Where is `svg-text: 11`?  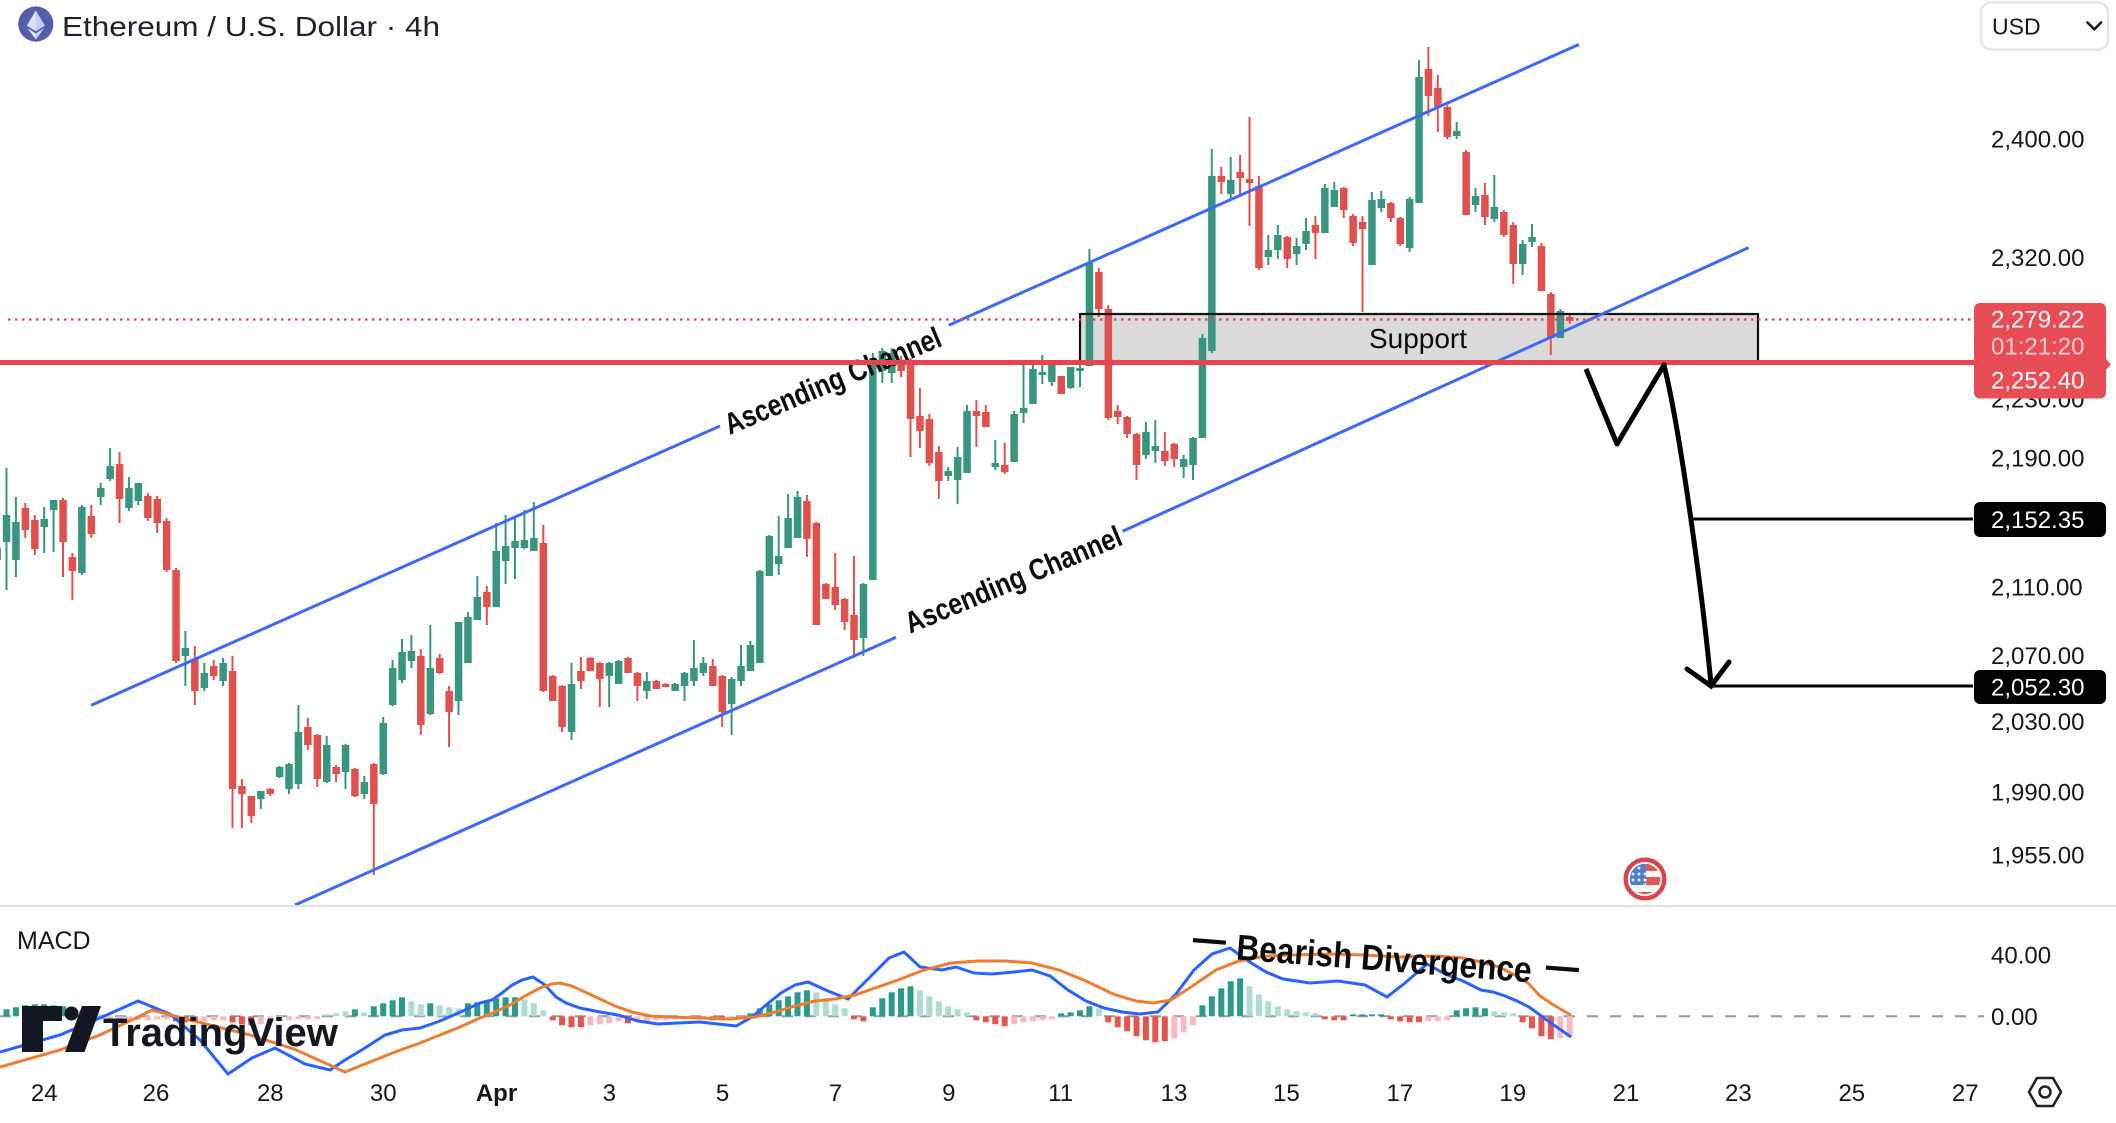
svg-text: 11 is located at coordinates (1060, 1093).